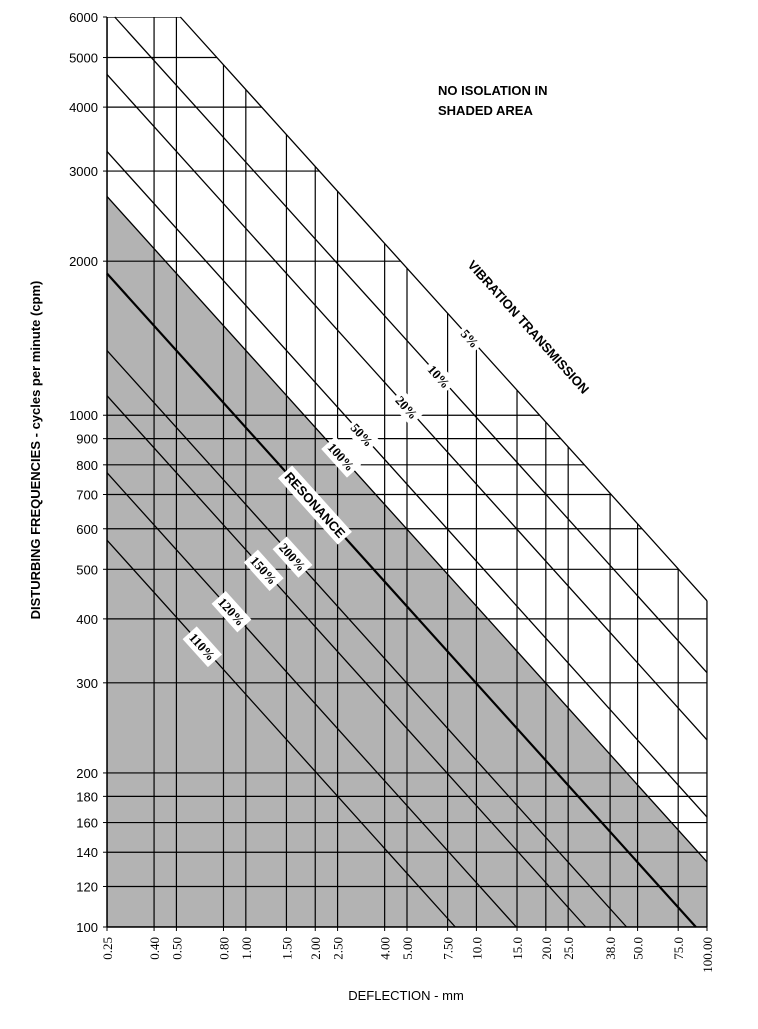  Describe the element at coordinates (87, 529) in the screenshot. I see `y-tick-label: 600` at that location.